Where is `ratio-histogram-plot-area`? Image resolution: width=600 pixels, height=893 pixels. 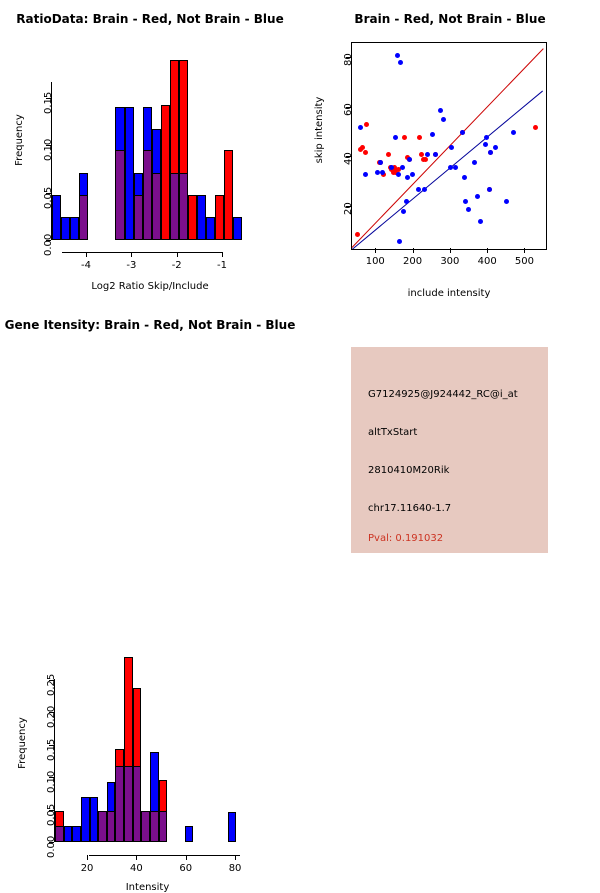 ratio-histogram-plot-area is located at coordinates (149, 150).